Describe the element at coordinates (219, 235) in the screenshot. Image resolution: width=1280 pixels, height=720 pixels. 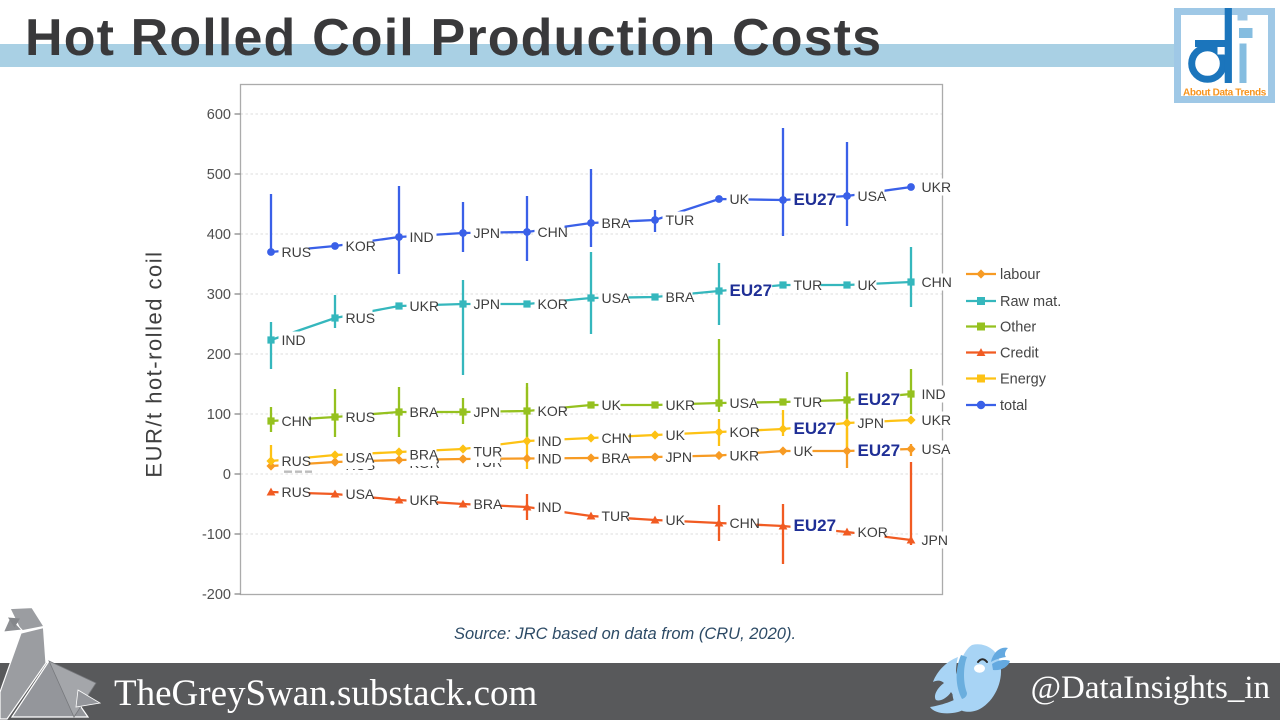
I see `svg-text: 400` at that location.